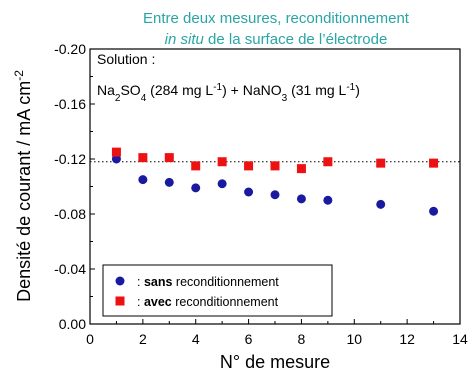 The width and height of the screenshot is (474, 376). Describe the element at coordinates (185, 39) in the screenshot. I see `chart-title-italic: in situ` at that location.